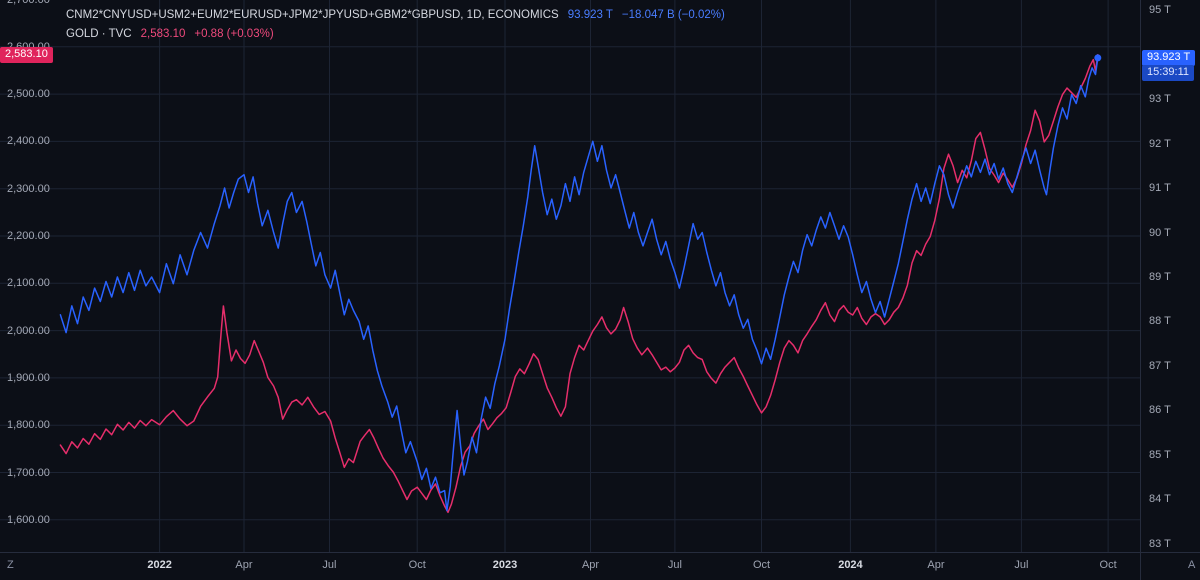 Image resolution: width=1200 pixels, height=580 pixels. I want to click on m2-last-value: 93.923 T, so click(590, 14).